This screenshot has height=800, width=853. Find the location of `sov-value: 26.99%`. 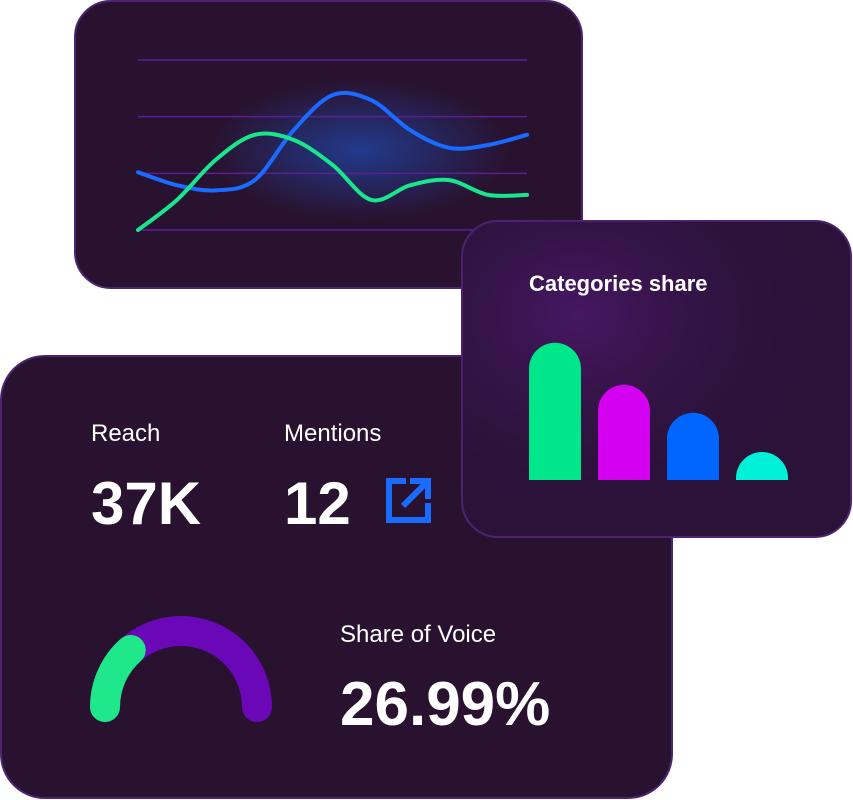

sov-value: 26.99% is located at coordinates (445, 704).